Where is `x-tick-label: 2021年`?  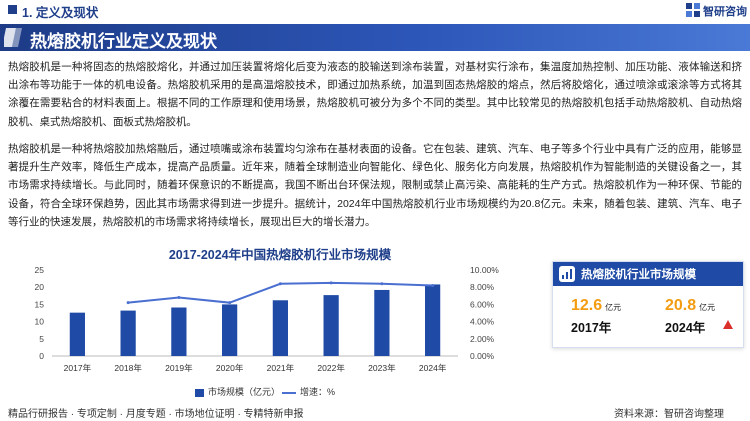 x-tick-label: 2021年 is located at coordinates (281, 368).